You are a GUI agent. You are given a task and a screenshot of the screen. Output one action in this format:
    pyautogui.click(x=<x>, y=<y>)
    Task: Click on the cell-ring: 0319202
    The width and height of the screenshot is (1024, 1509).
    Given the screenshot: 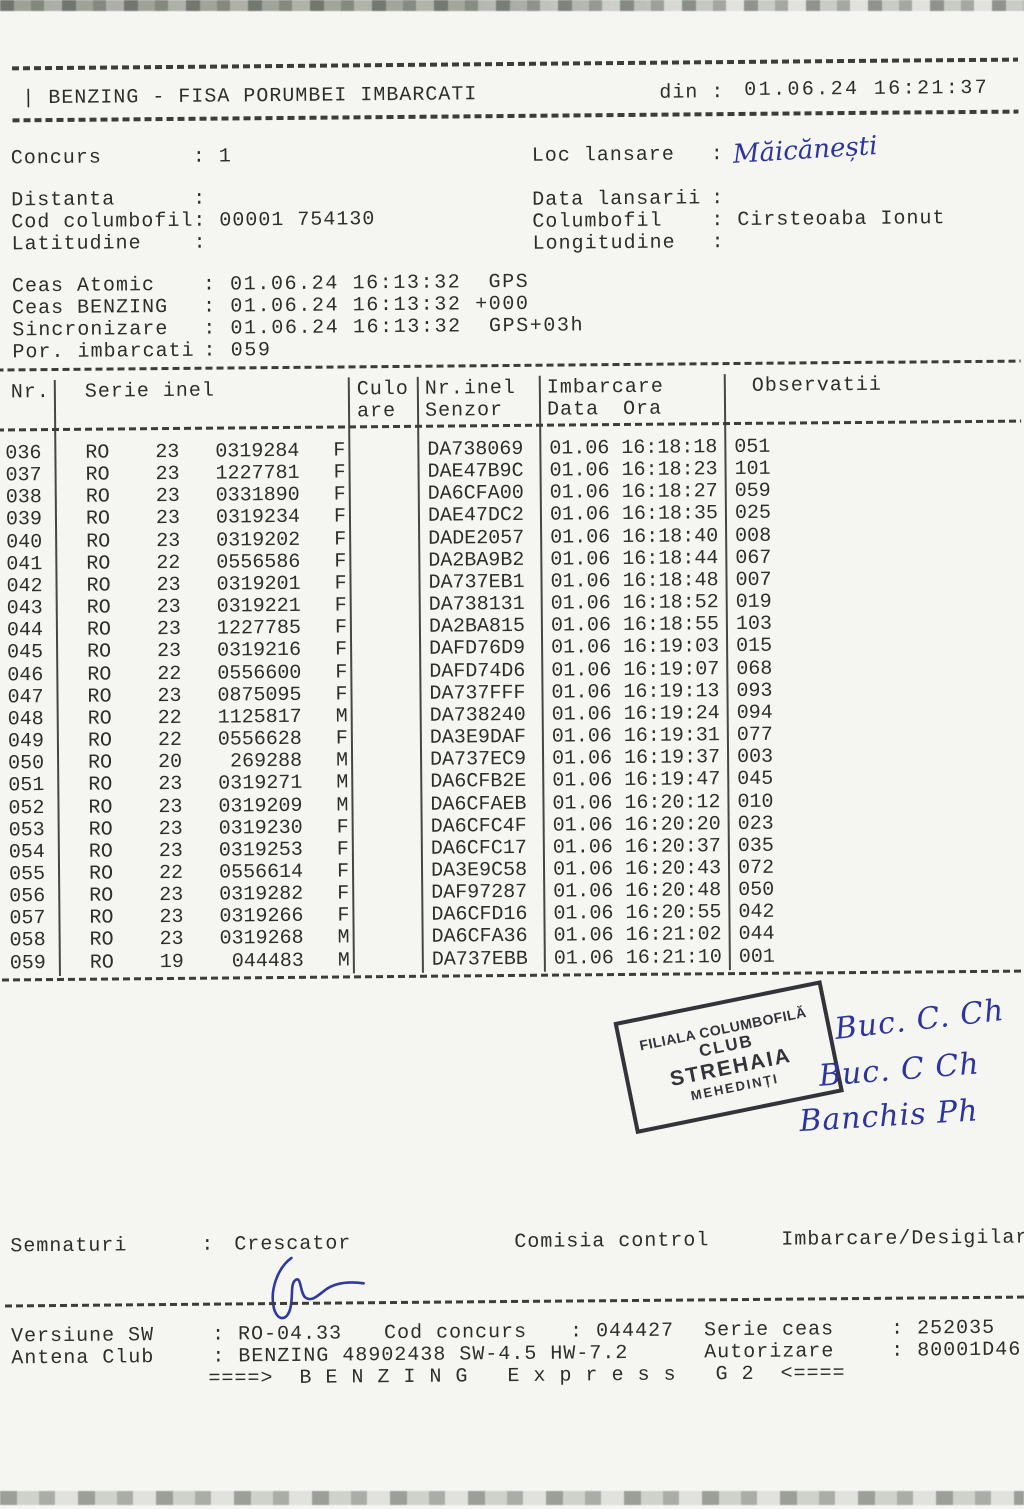 What is the action you would take?
    pyautogui.click(x=258, y=540)
    